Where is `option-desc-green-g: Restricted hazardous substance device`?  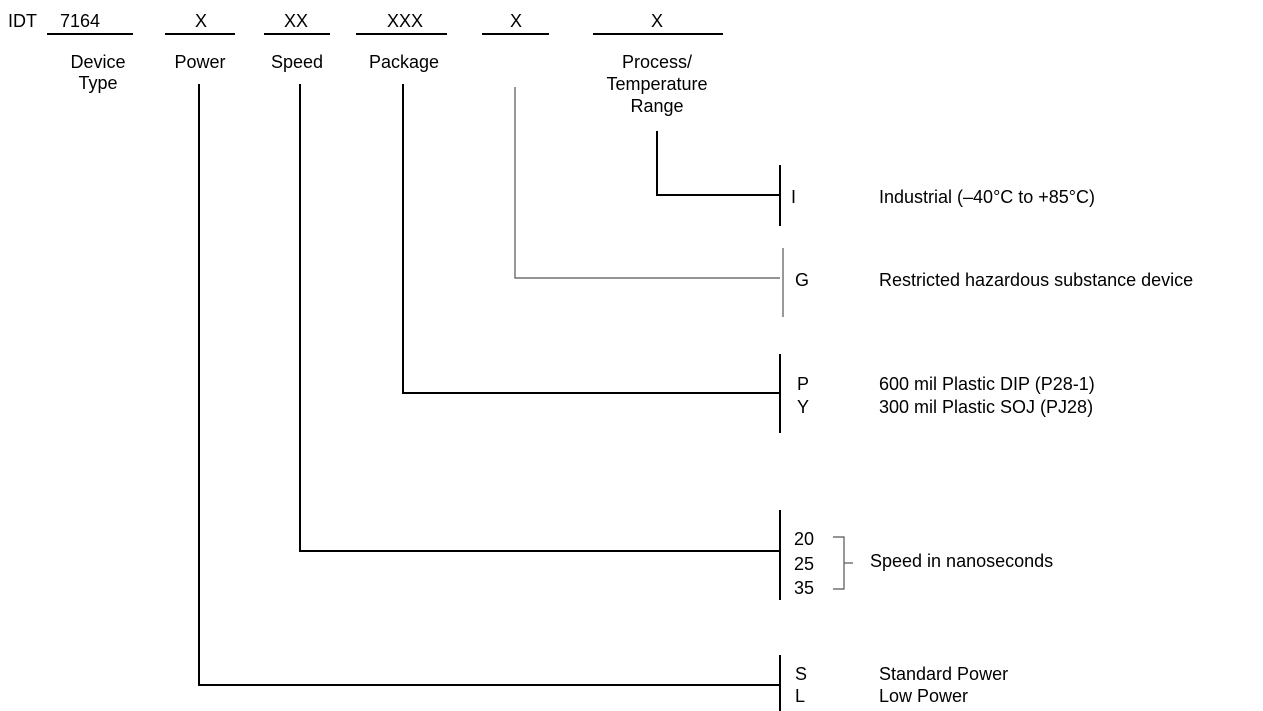
option-desc-green-g: Restricted hazardous substance device is located at coordinates (1036, 280).